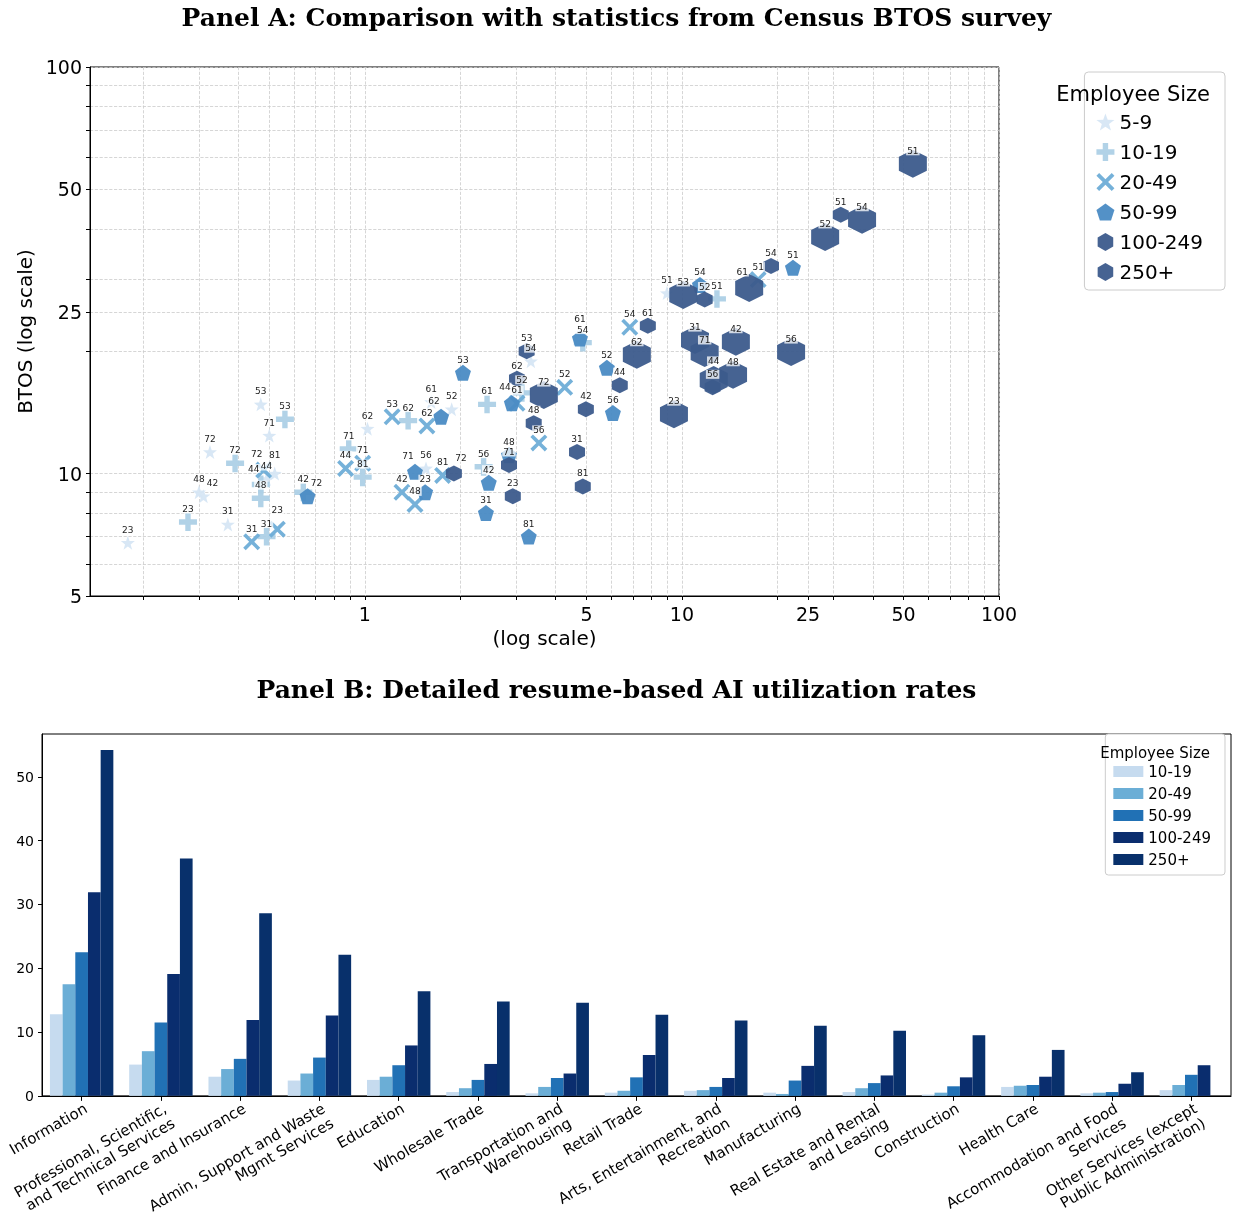  Describe the element at coordinates (24, 331) in the screenshot. I see `y-axis-title: BTOS (log scale)` at that location.